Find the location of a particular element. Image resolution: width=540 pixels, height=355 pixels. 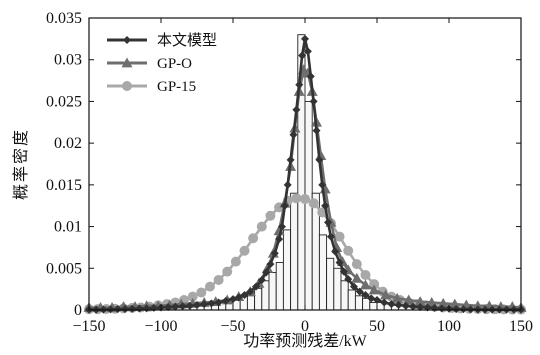

x-tick-label: 100 is located at coordinates (449, 326).